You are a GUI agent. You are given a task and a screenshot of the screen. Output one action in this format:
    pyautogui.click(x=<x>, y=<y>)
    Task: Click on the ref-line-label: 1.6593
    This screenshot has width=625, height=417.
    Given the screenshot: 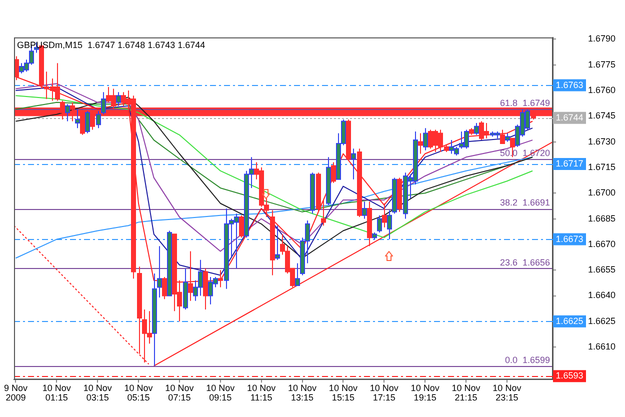 What is the action you would take?
    pyautogui.click(x=570, y=375)
    